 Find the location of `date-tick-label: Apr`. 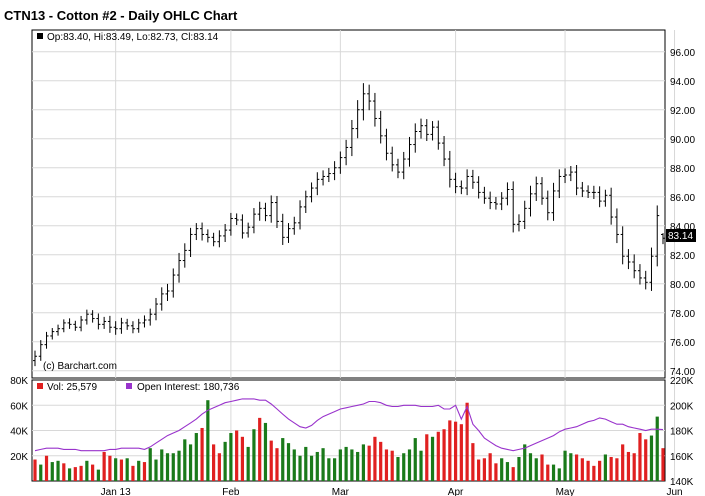

date-tick-label: Apr is located at coordinates (456, 491).